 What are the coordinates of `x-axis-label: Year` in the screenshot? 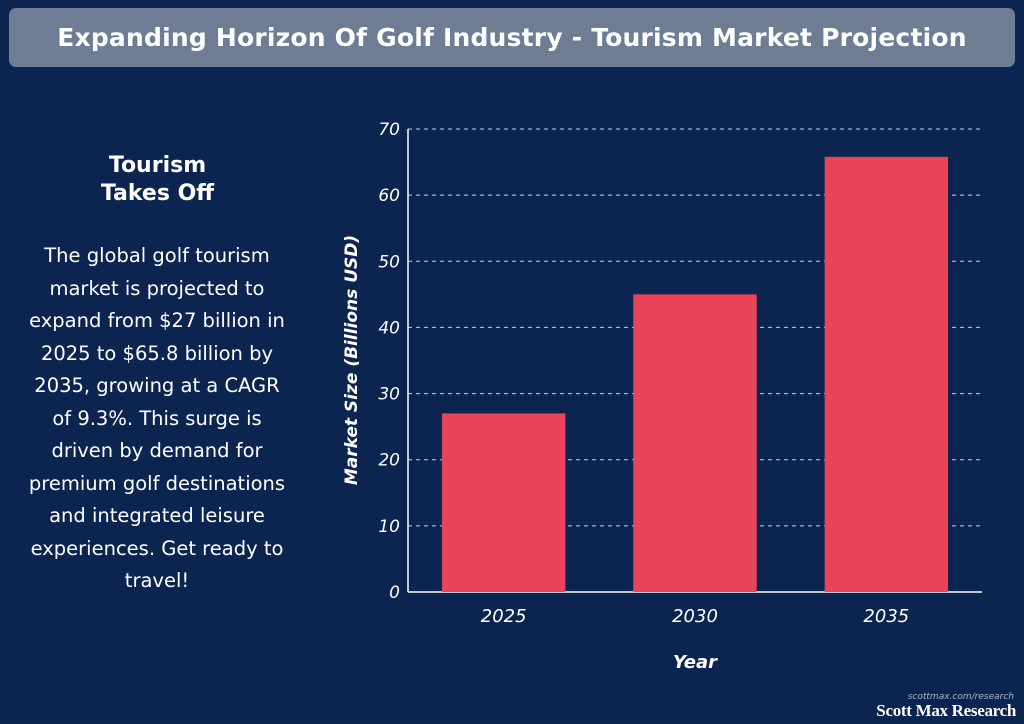 It's located at (695, 662).